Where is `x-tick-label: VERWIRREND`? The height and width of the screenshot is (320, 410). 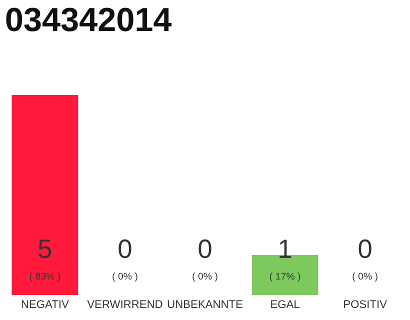 x-tick-label: VERWIRREND is located at coordinates (124, 304).